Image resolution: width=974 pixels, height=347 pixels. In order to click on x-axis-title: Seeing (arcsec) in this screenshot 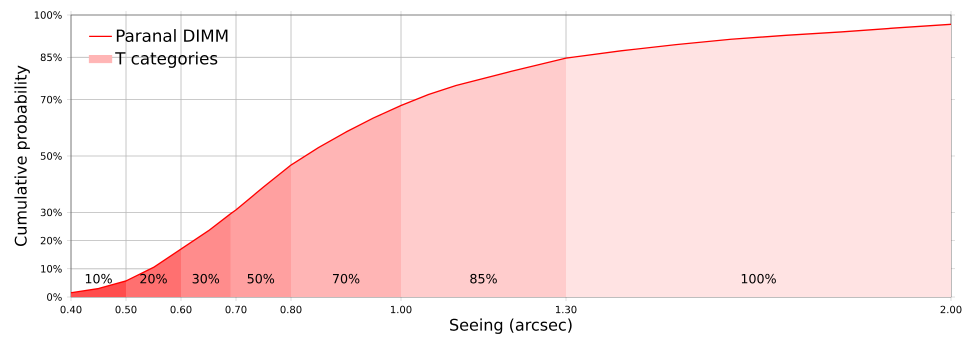, I will do `click(511, 326)`.